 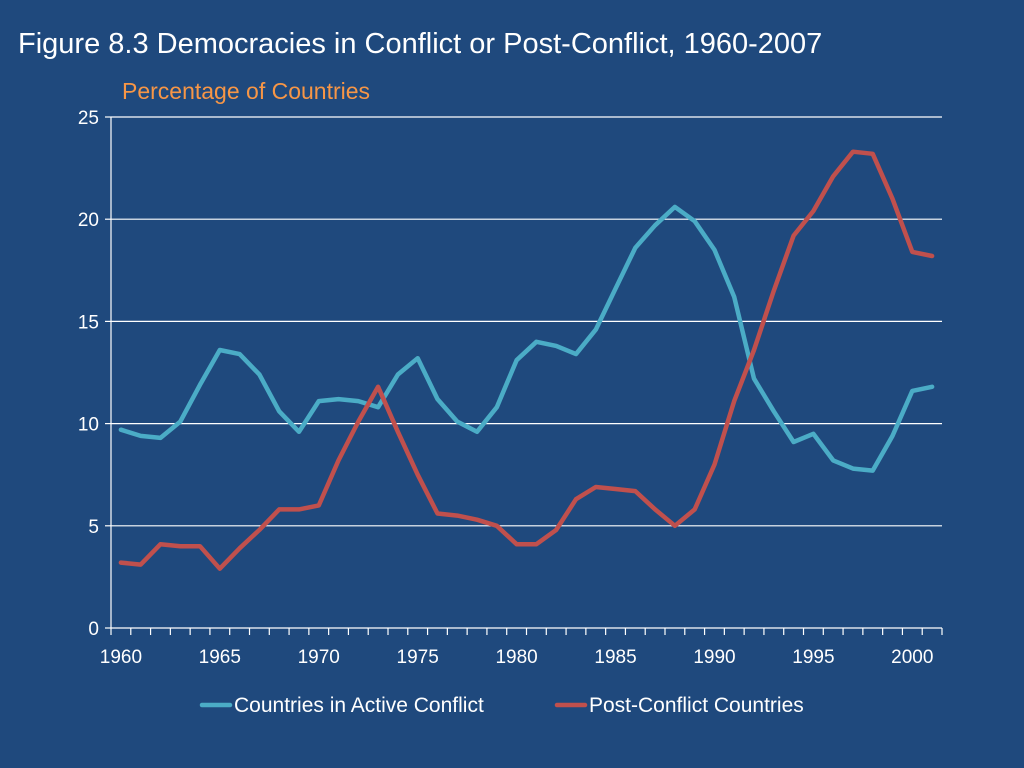 What do you see at coordinates (88, 118) in the screenshot?
I see `y-tick-label: 25` at bounding box center [88, 118].